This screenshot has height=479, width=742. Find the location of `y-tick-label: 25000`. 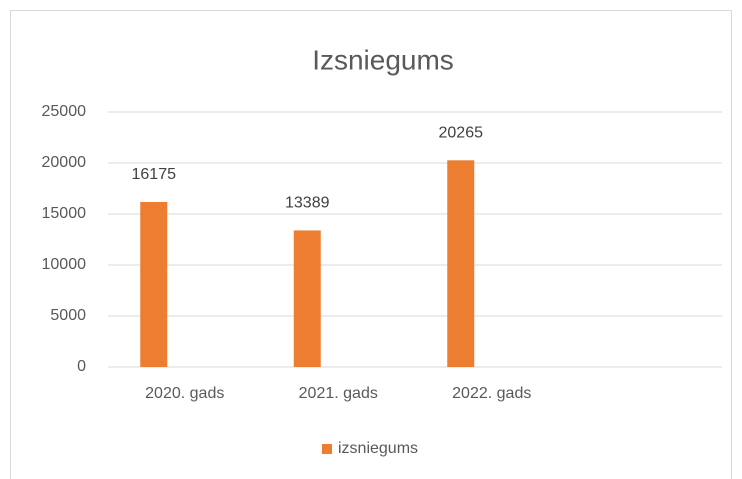

y-tick-label: 25000 is located at coordinates (64, 111).